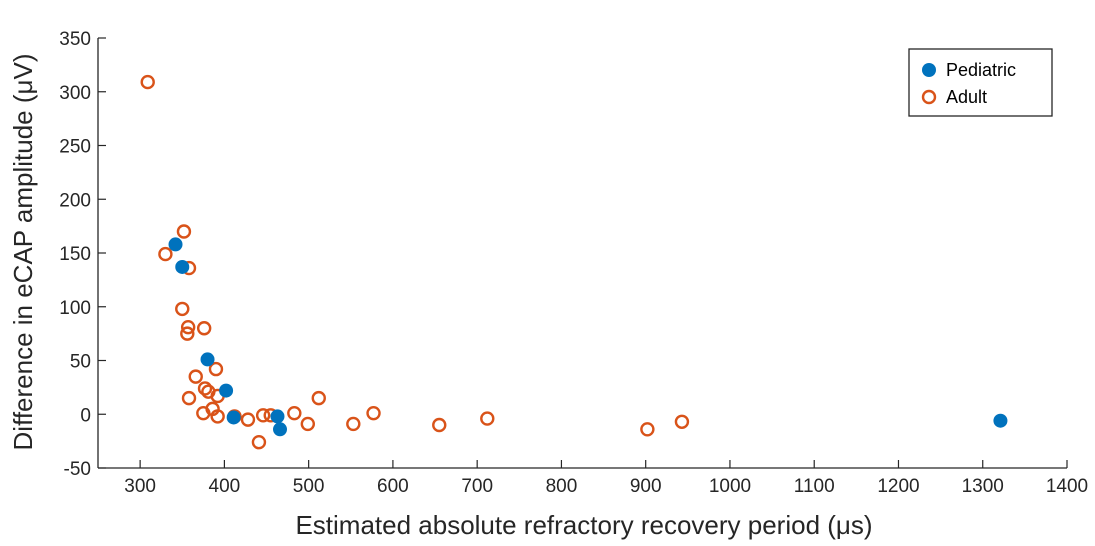  Describe the element at coordinates (983, 486) in the screenshot. I see `x-tick-label: 1300` at that location.